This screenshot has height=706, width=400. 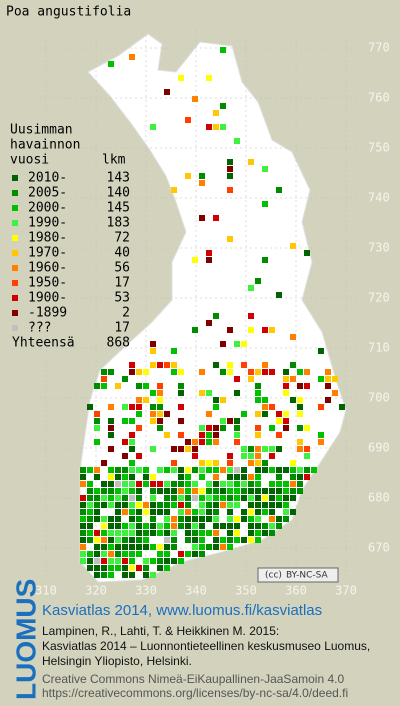 I want to click on y-axis-label: 680, so click(x=379, y=498).